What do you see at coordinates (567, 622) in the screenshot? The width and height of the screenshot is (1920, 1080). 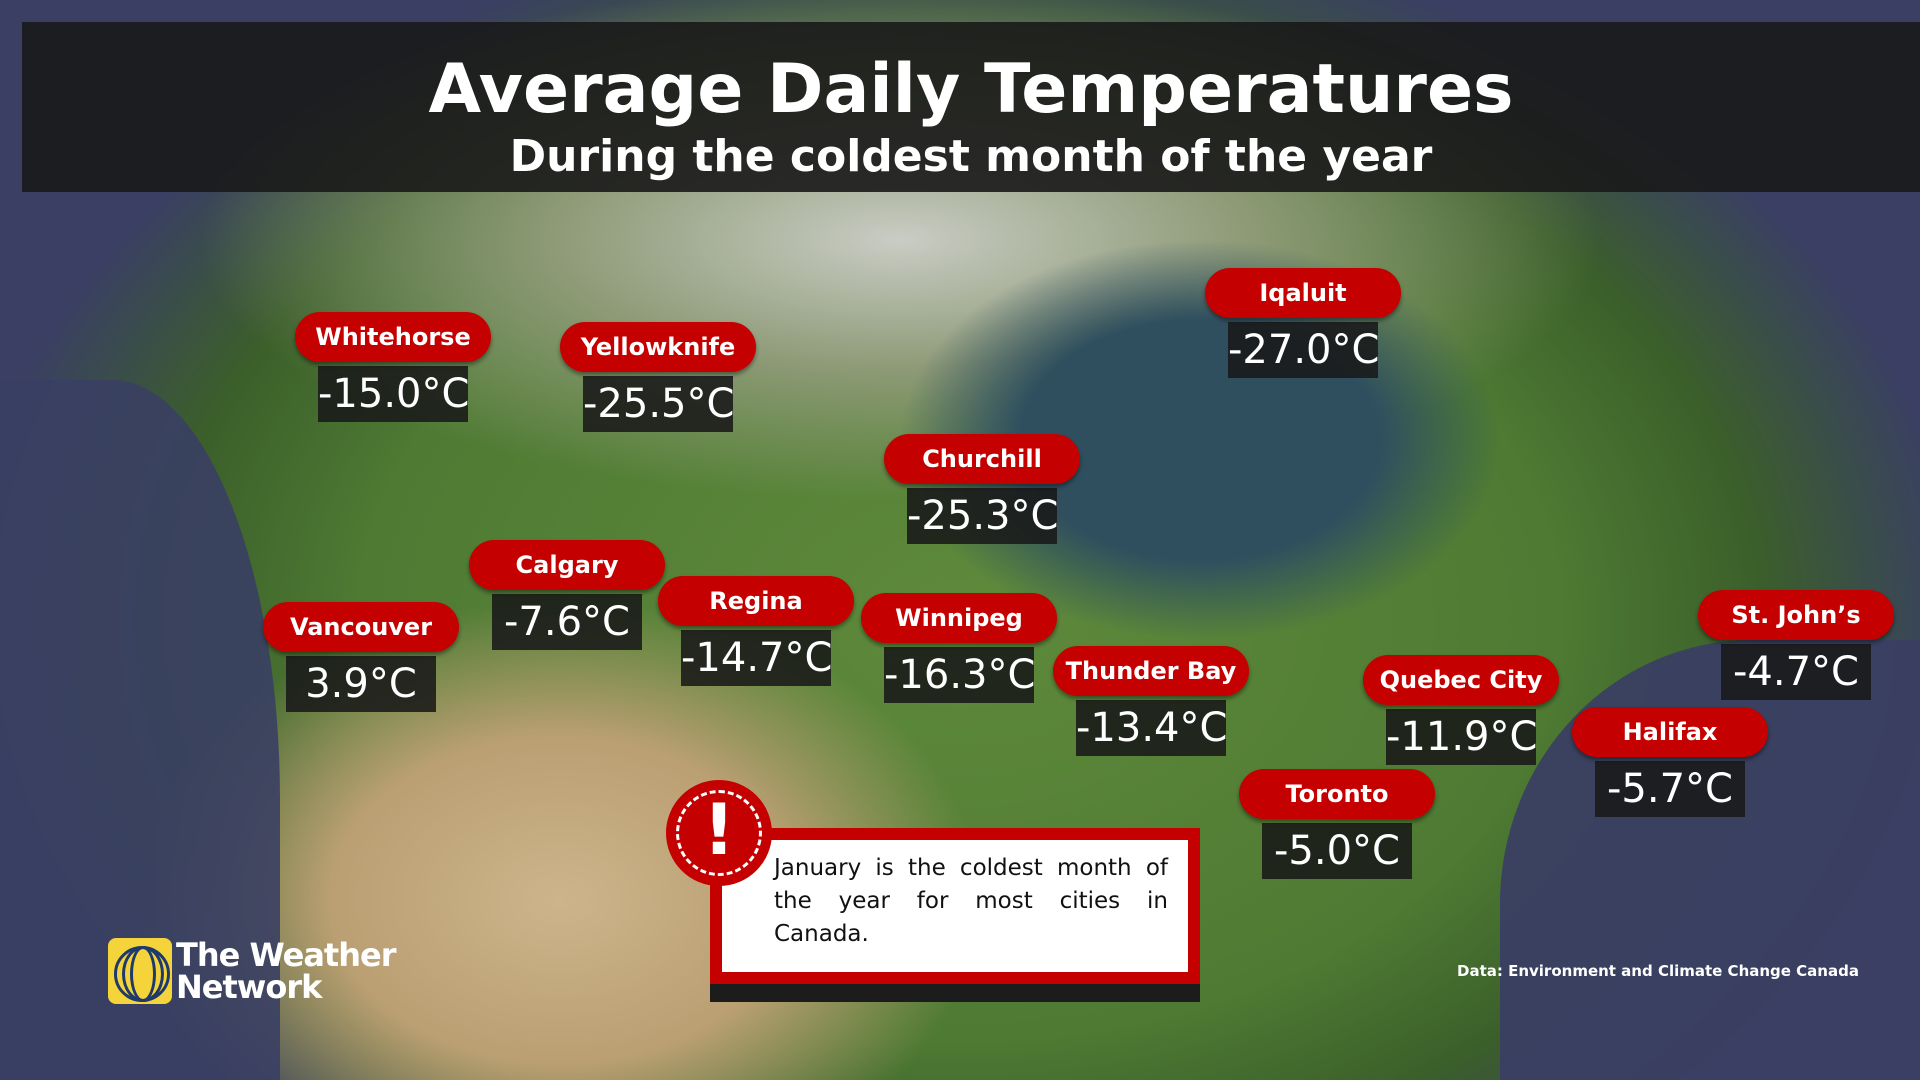 I see `city-temperature: -7.6°C` at bounding box center [567, 622].